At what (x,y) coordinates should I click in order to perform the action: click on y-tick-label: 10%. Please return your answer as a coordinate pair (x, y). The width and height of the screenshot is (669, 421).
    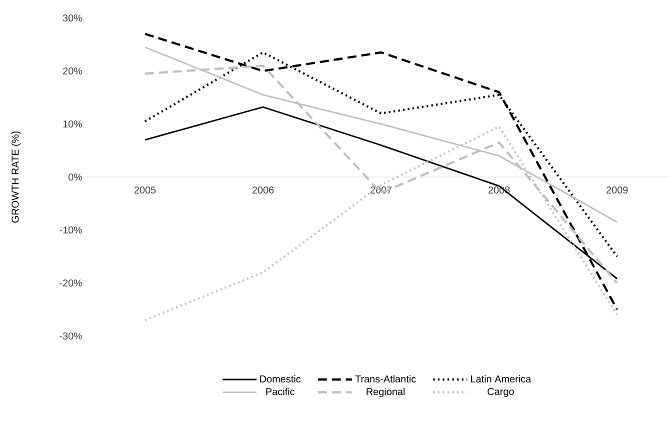
    Looking at the image, I should click on (72, 124).